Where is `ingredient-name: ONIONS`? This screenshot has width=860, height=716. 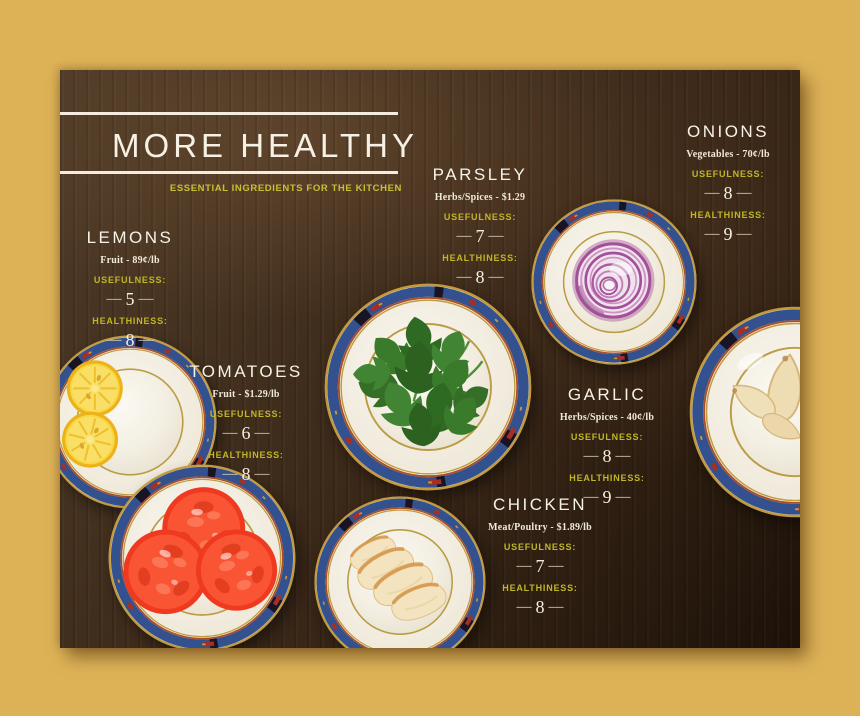 ingredient-name: ONIONS is located at coordinates (728, 131).